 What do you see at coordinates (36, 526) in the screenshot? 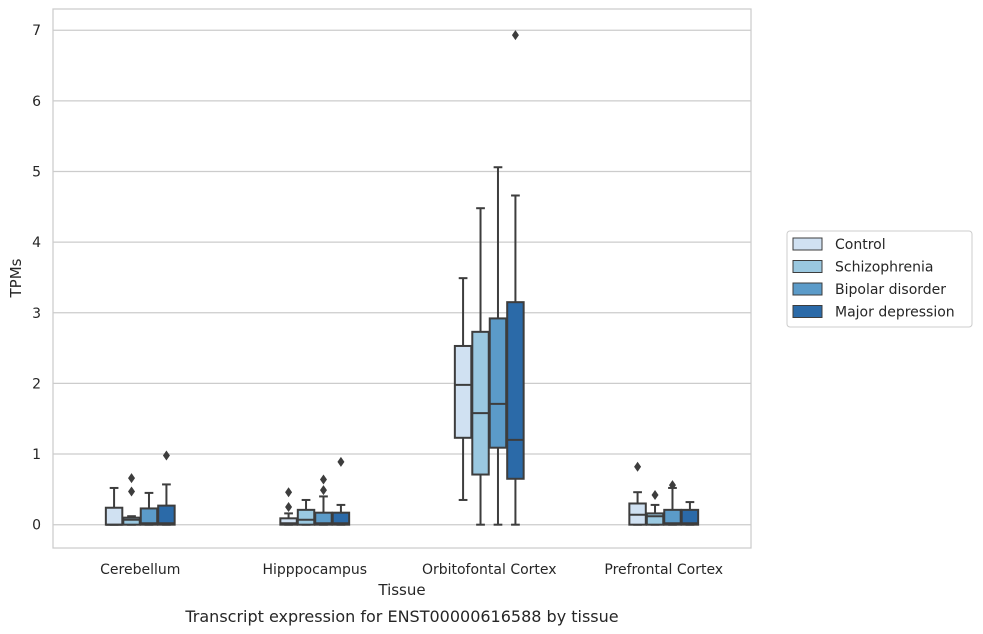
I see `y-tick-label: 0` at bounding box center [36, 526].